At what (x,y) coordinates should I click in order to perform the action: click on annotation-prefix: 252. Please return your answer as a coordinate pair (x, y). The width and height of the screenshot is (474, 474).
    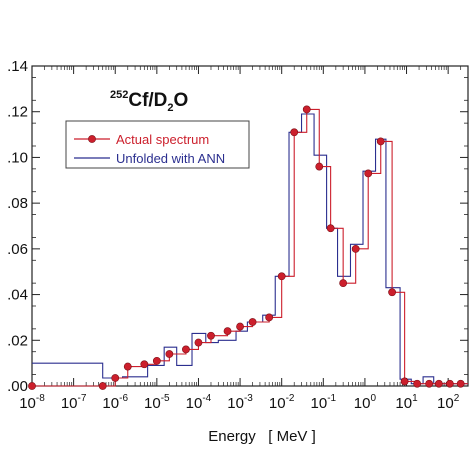
    Looking at the image, I should click on (119, 95).